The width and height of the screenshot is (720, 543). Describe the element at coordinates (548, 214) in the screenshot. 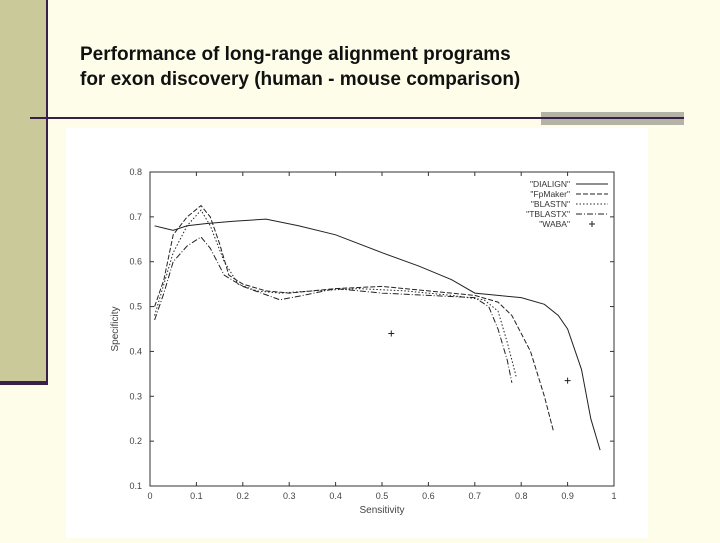

I see `legend-label: "TBLASTX"` at that location.